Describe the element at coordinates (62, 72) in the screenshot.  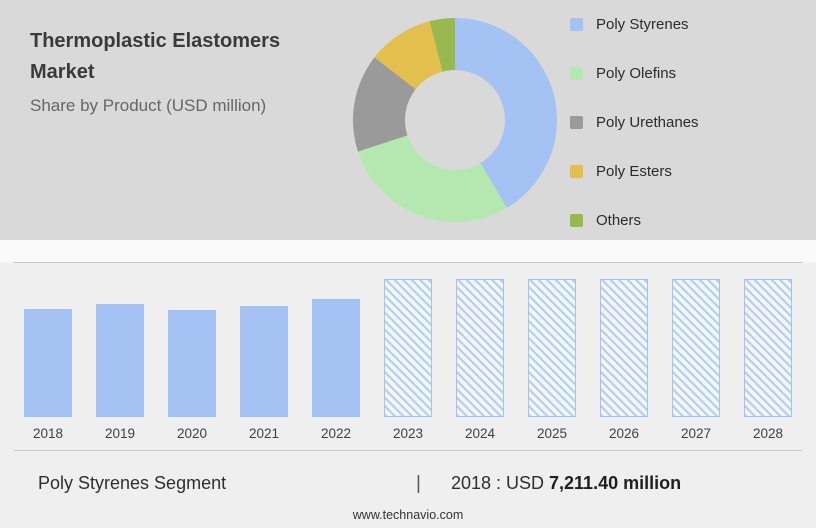
I see `title-line-2: Market` at that location.